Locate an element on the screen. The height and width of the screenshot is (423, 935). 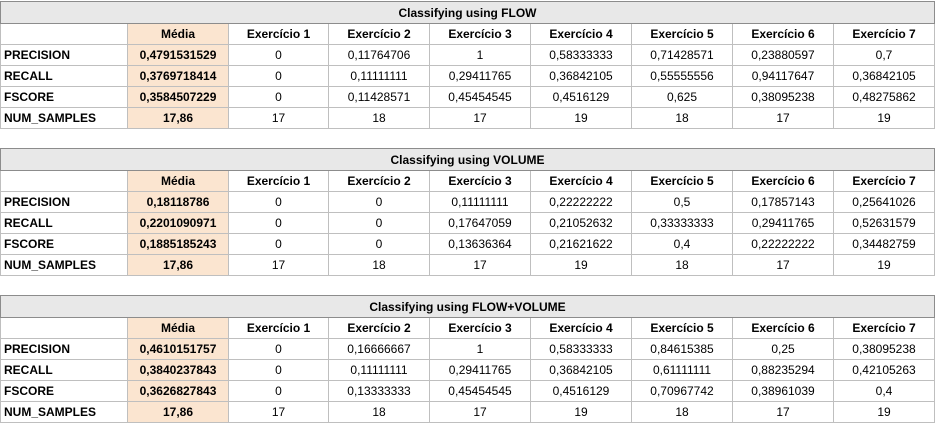
value-cell: 0,13636364 is located at coordinates (480, 244).